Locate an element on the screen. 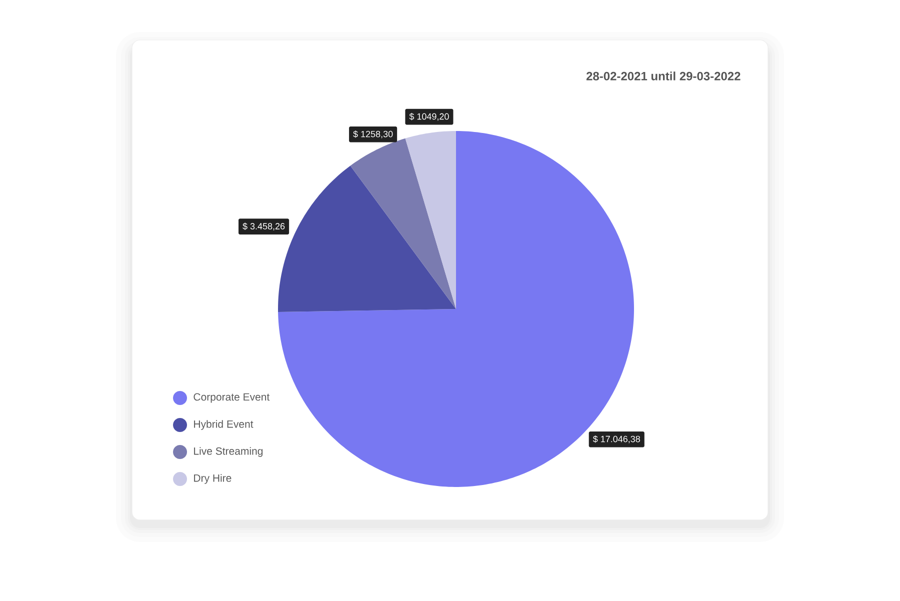 The width and height of the screenshot is (900, 601). data-label: $ 17.046,38 is located at coordinates (616, 439).